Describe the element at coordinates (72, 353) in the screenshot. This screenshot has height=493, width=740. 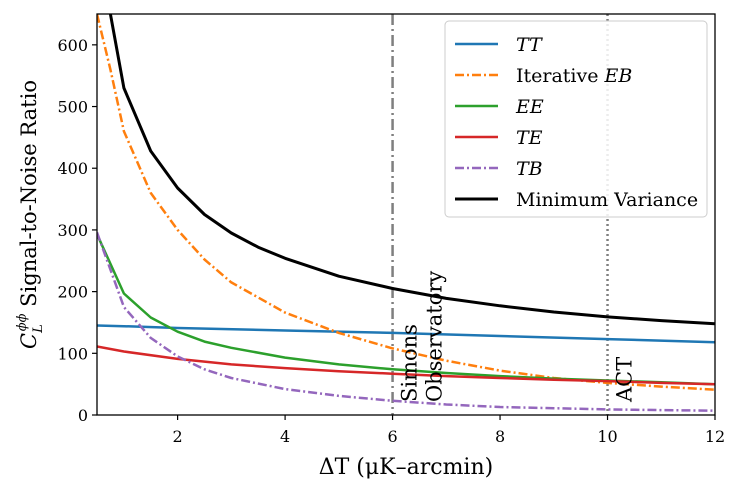
I see `y-tick-label: 100` at that location.